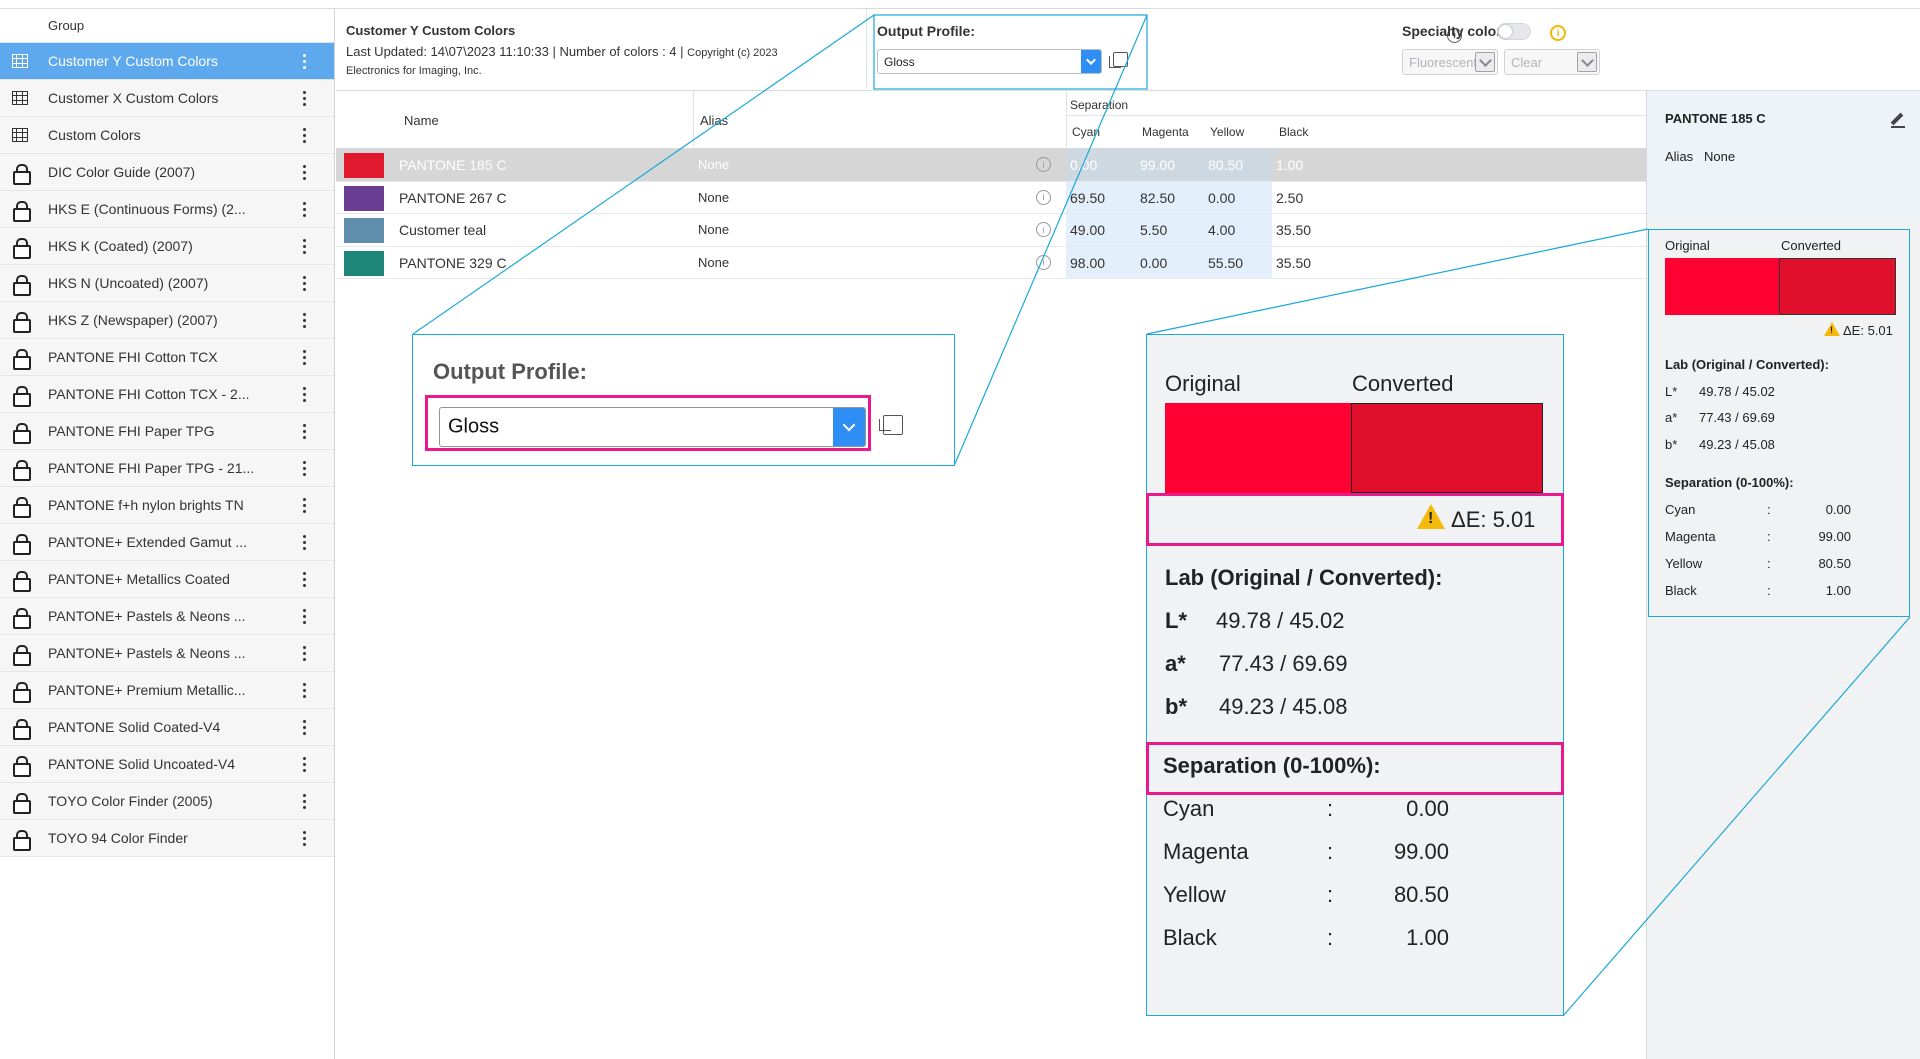 Image resolution: width=1920 pixels, height=1059 pixels. I want to click on col-black: Black, so click(1294, 132).